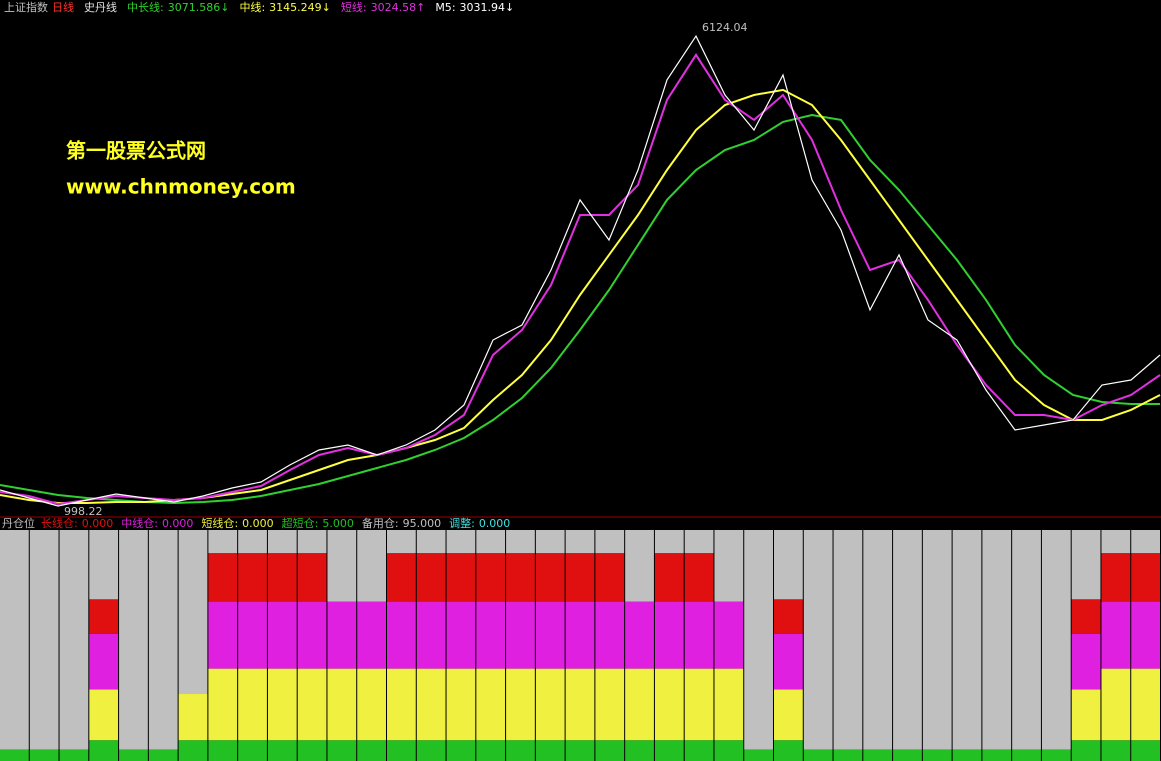 The height and width of the screenshot is (761, 1161). What do you see at coordinates (298, 523) in the screenshot?
I see `legend-name: 超短仓` at bounding box center [298, 523].